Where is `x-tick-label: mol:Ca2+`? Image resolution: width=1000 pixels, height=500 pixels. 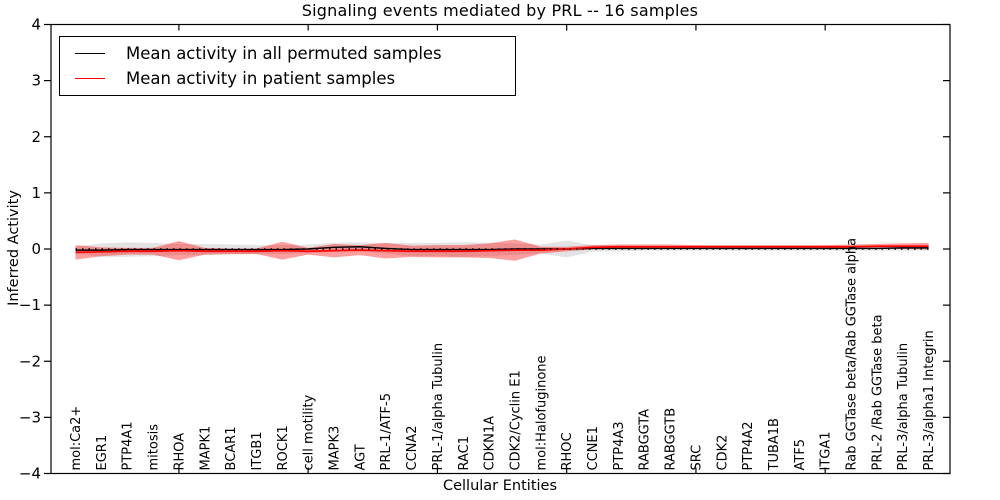 x-tick-label: mol:Ca2+ is located at coordinates (76, 438).